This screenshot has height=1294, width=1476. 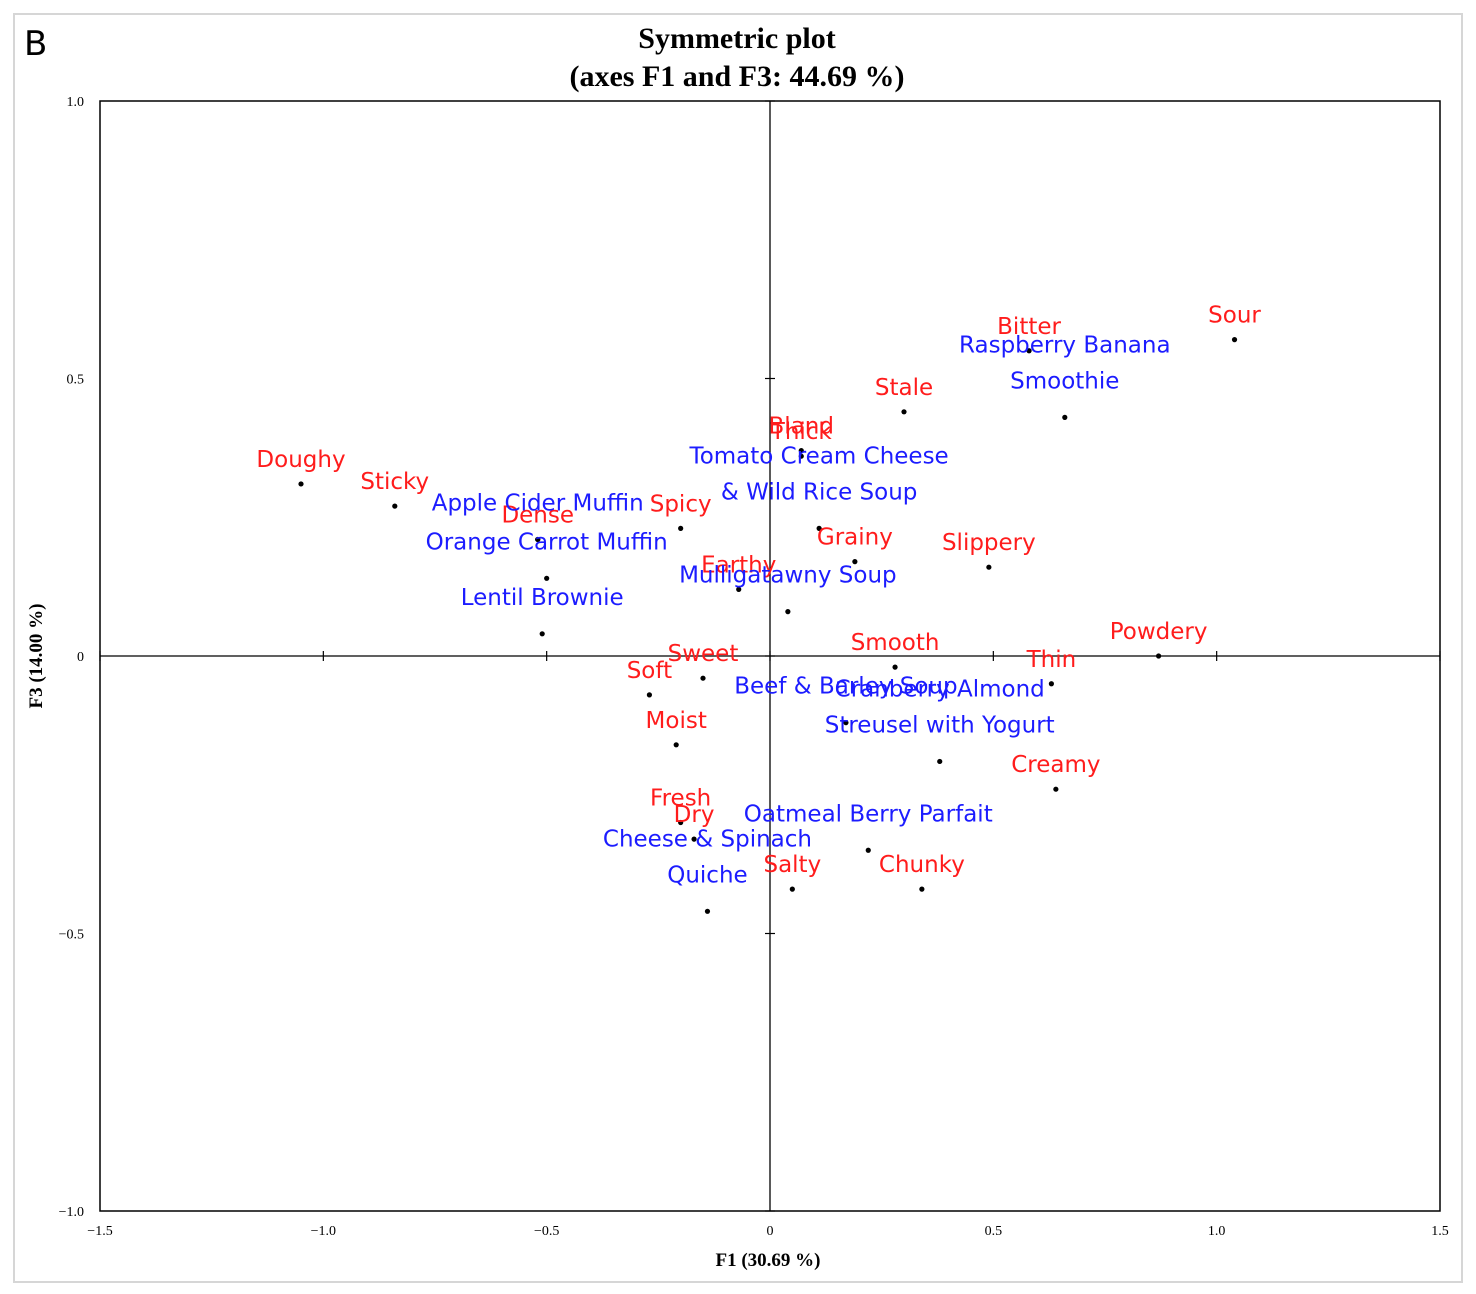 What do you see at coordinates (703, 654) in the screenshot?
I see `label-sweet: Sweet` at bounding box center [703, 654].